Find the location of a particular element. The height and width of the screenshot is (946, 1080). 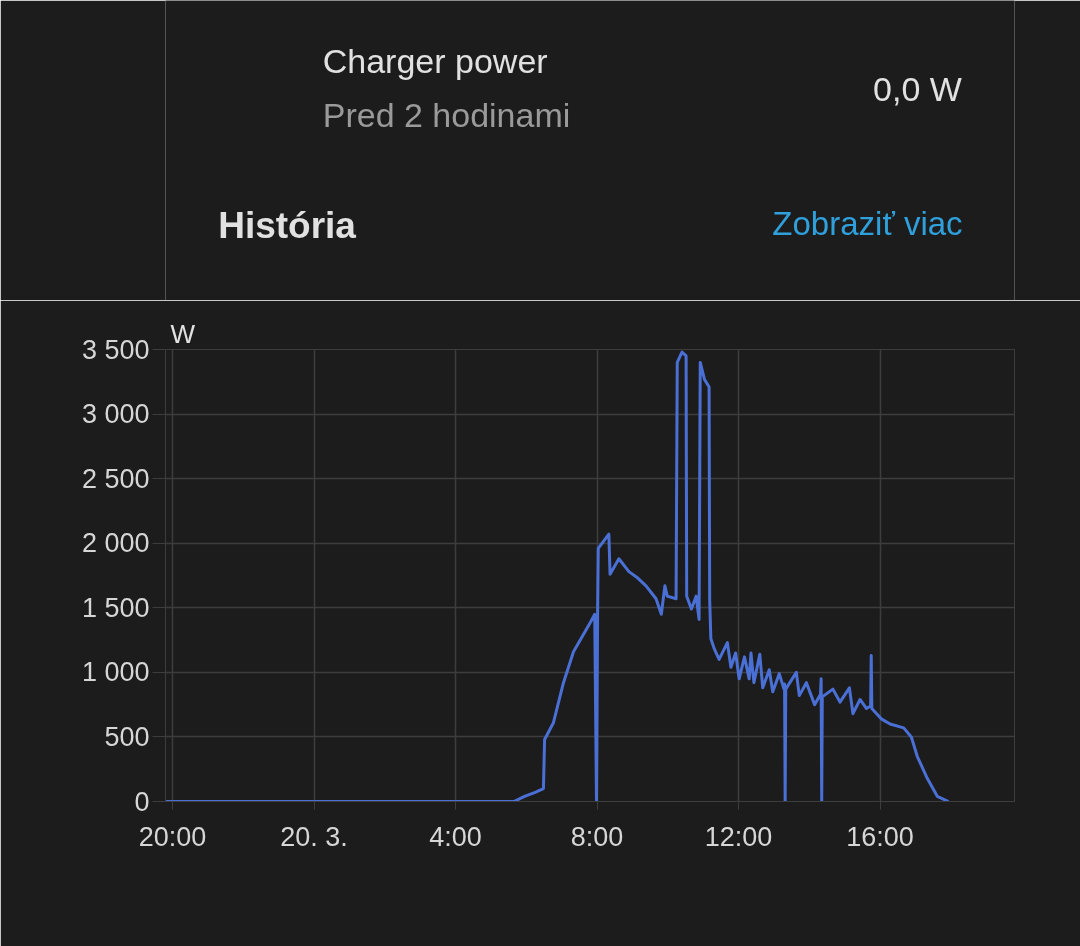

y-tick-label: 3 000 is located at coordinates (115, 414).